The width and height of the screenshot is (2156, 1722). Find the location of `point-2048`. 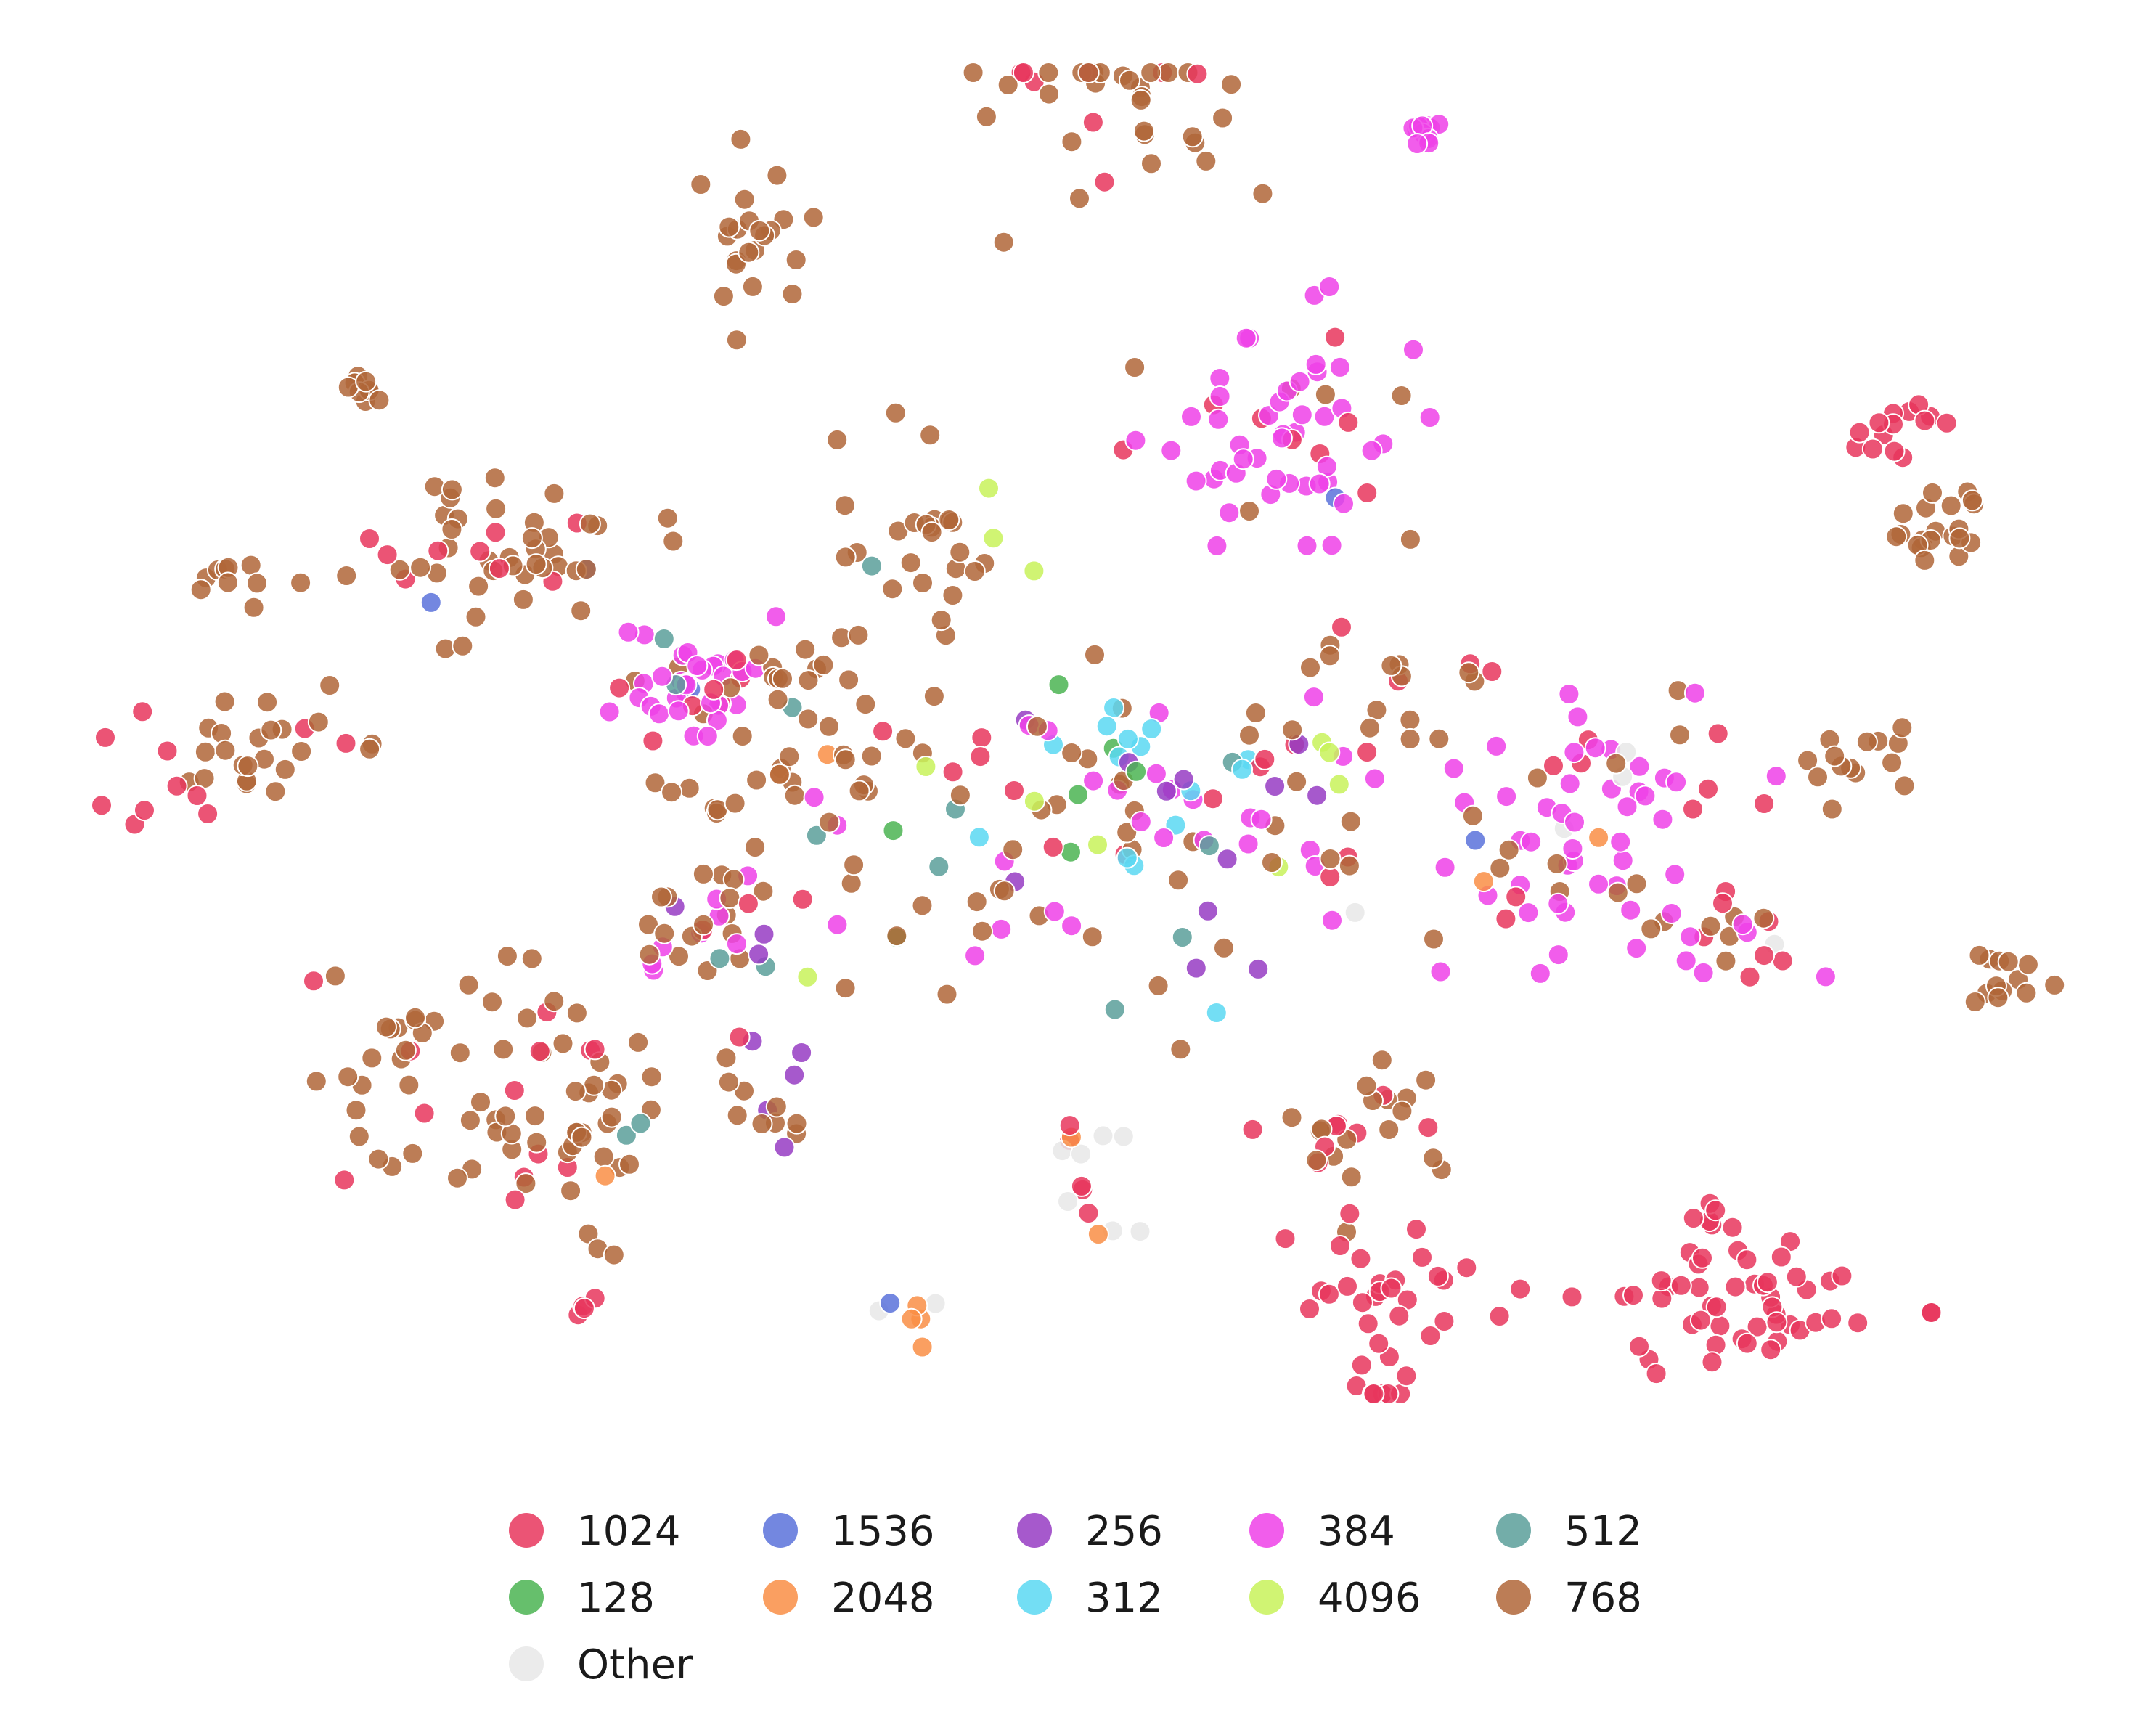

point-2048 is located at coordinates (1484, 881).